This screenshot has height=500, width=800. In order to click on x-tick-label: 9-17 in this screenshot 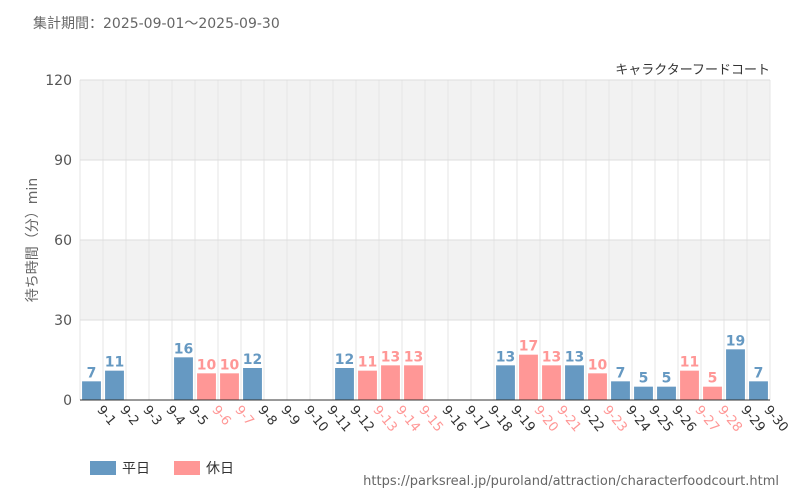, I will do `click(476, 419)`.